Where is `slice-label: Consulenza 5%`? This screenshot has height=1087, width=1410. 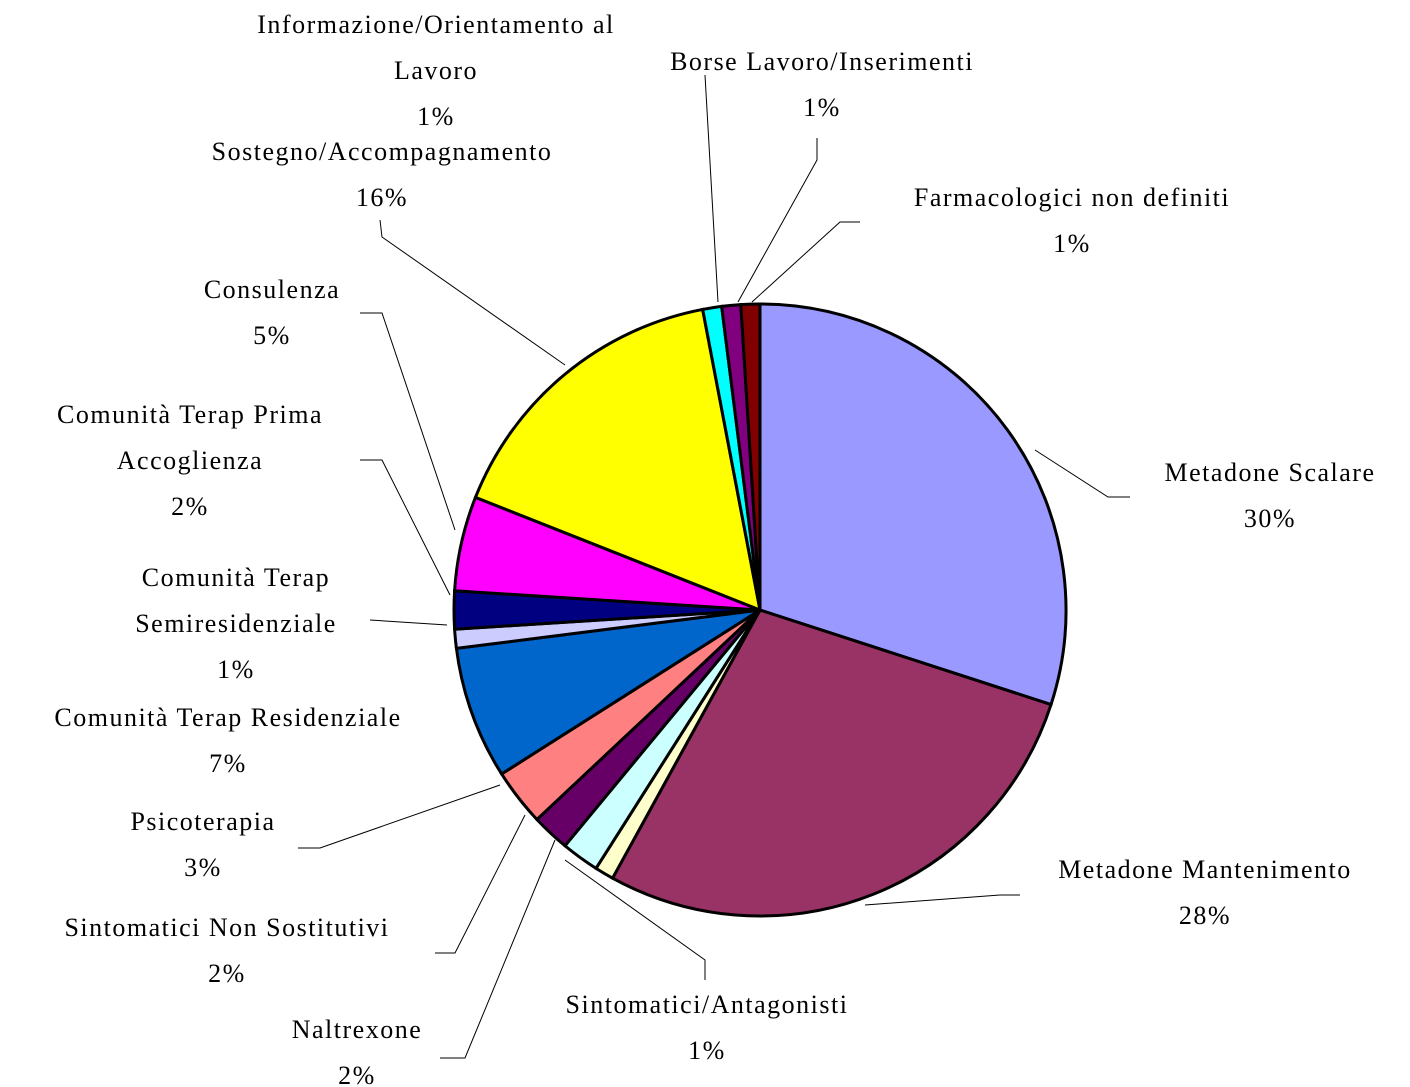
slice-label: Consulenza 5% is located at coordinates (272, 313).